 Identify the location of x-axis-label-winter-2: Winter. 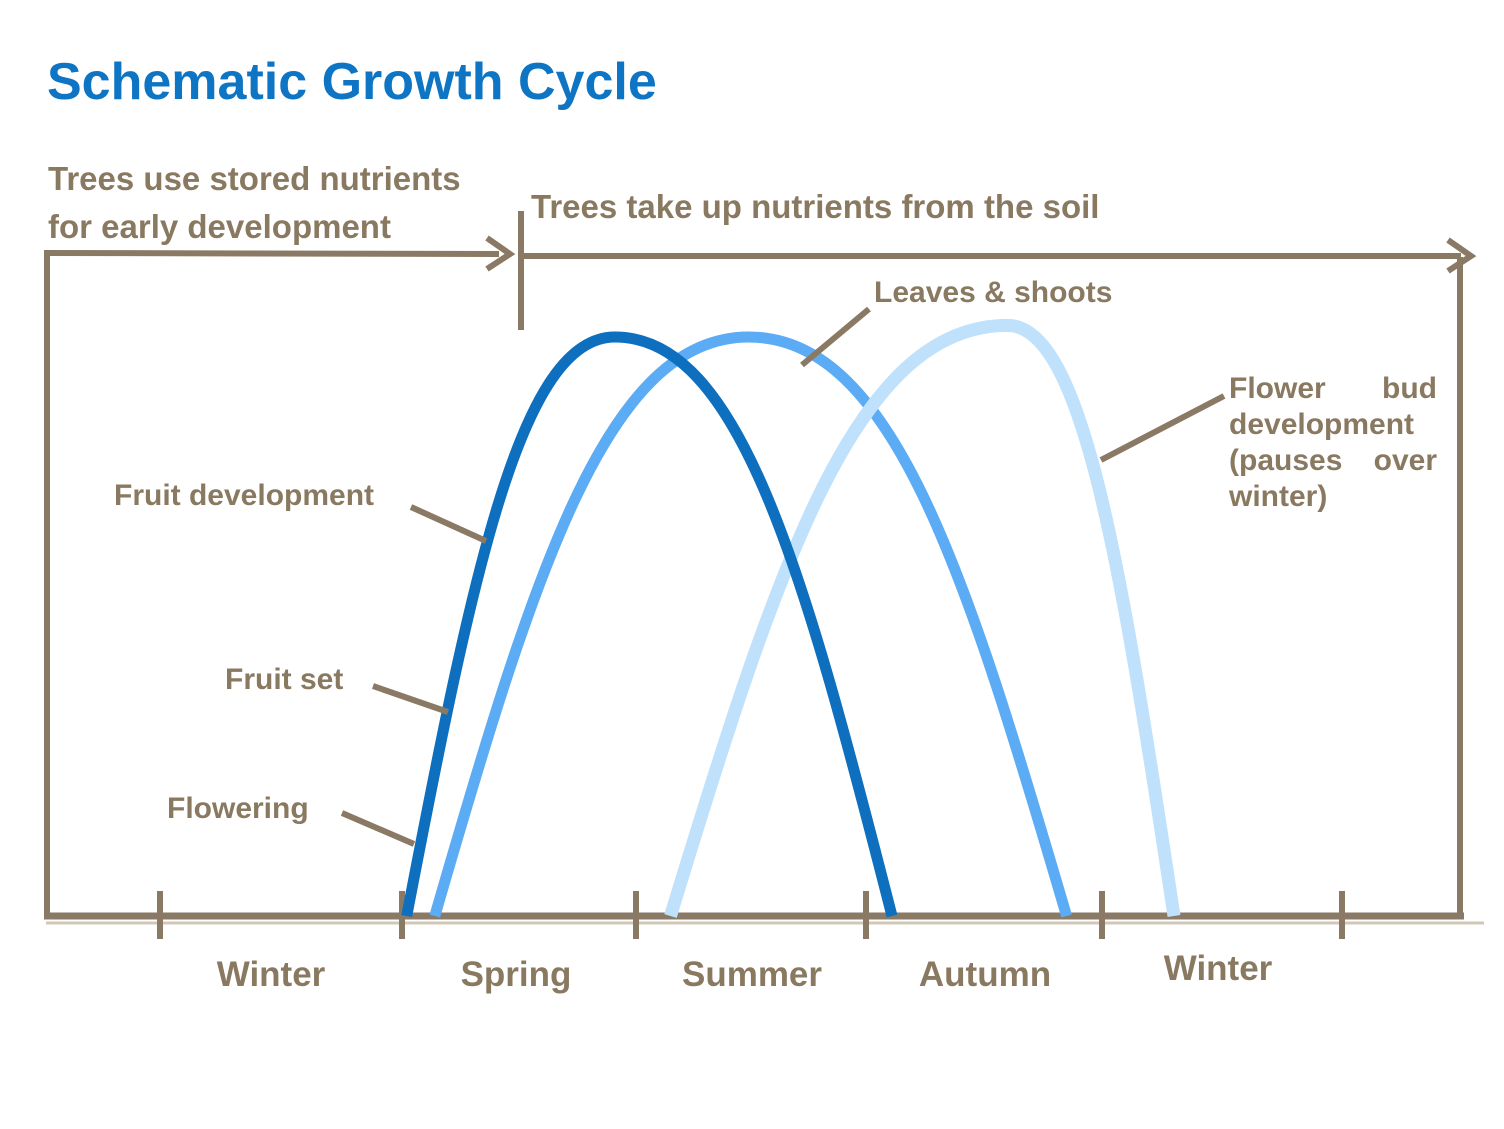
(1218, 968).